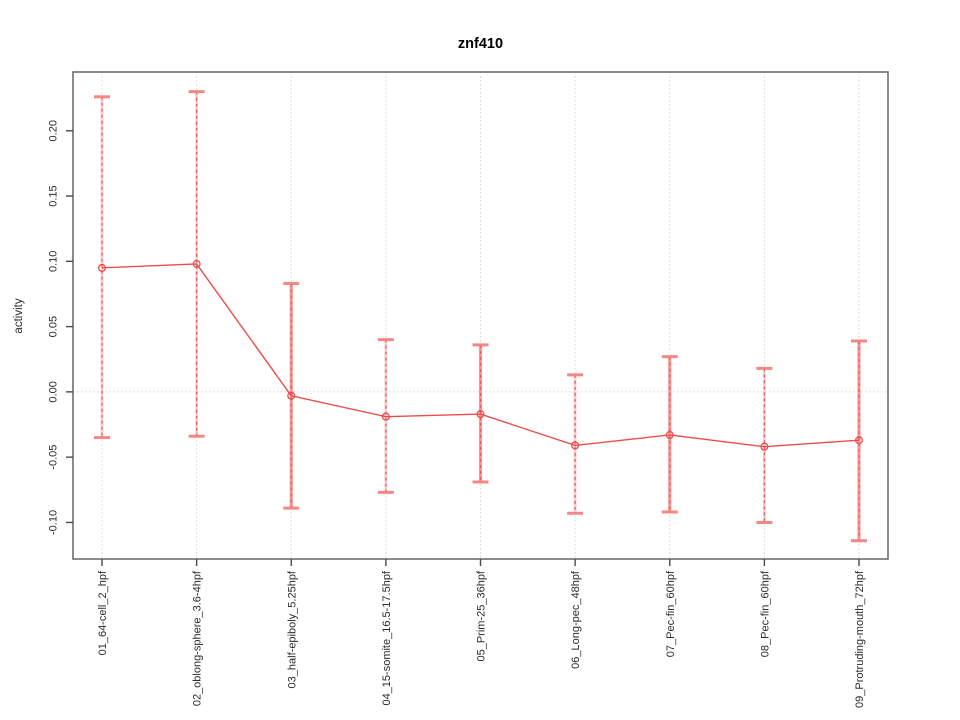 This screenshot has width=960, height=720. I want to click on x-tick-label: 07_Pec-fin_60hpf, so click(671, 613).